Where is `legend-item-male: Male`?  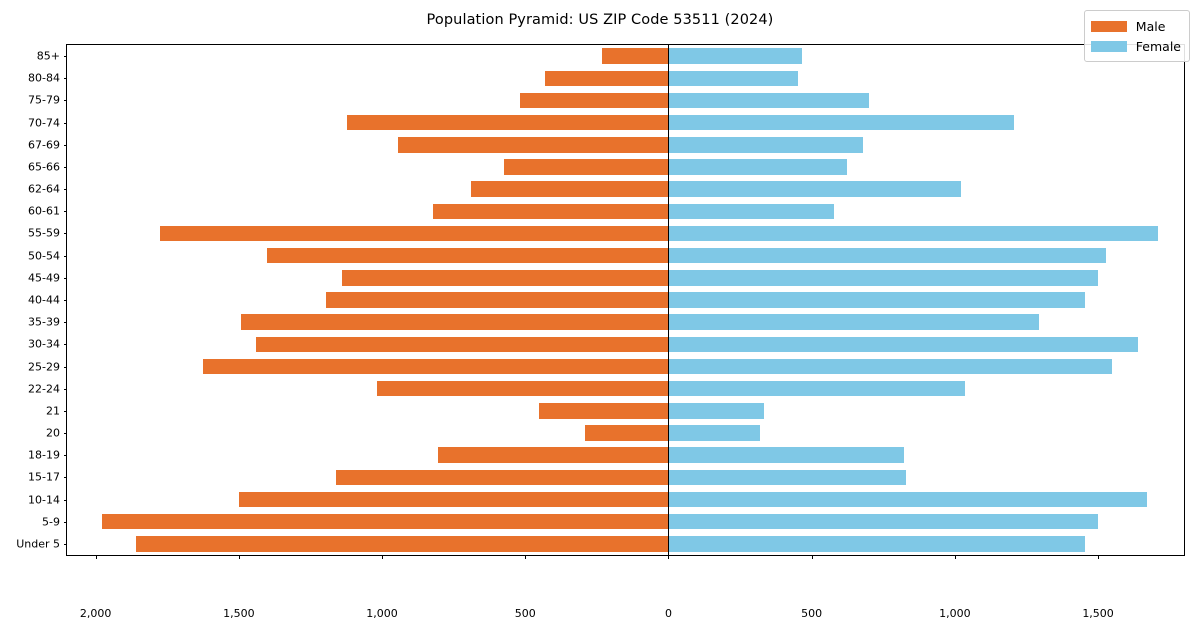 legend-item-male: Male is located at coordinates (1135, 26).